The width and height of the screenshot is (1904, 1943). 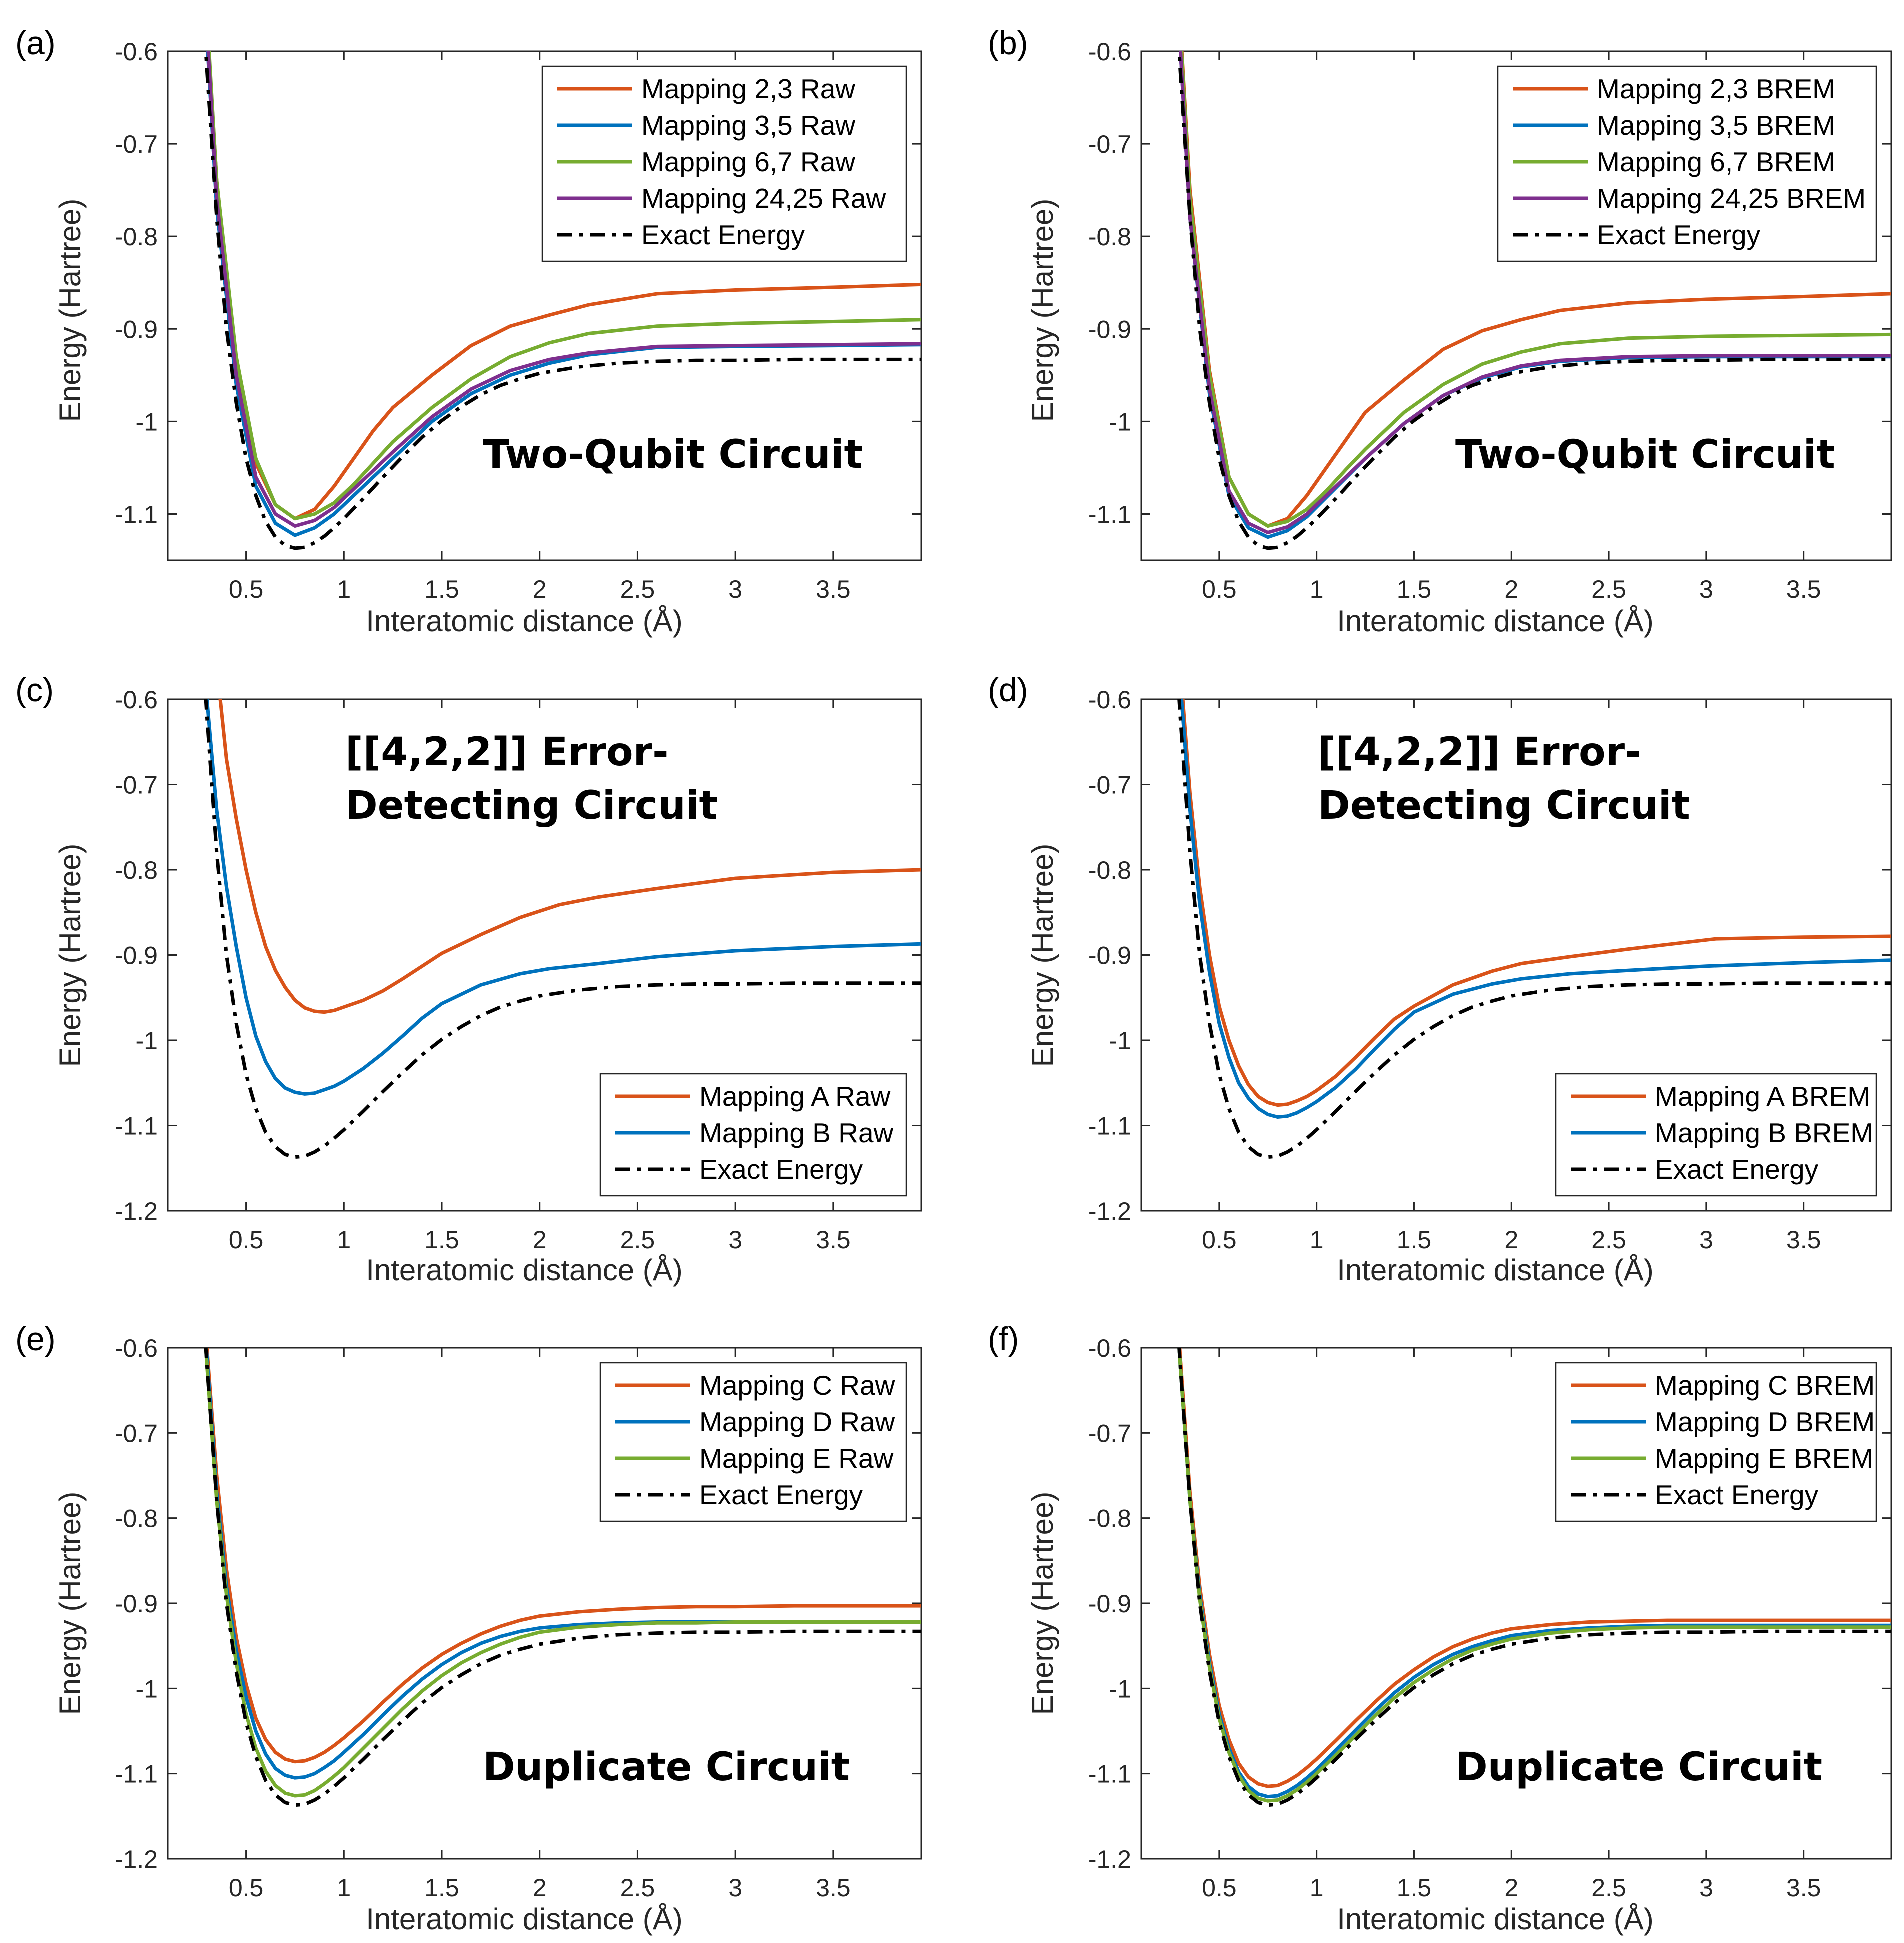 I want to click on y-tick-label: -1.2, so click(x=136, y=1859).